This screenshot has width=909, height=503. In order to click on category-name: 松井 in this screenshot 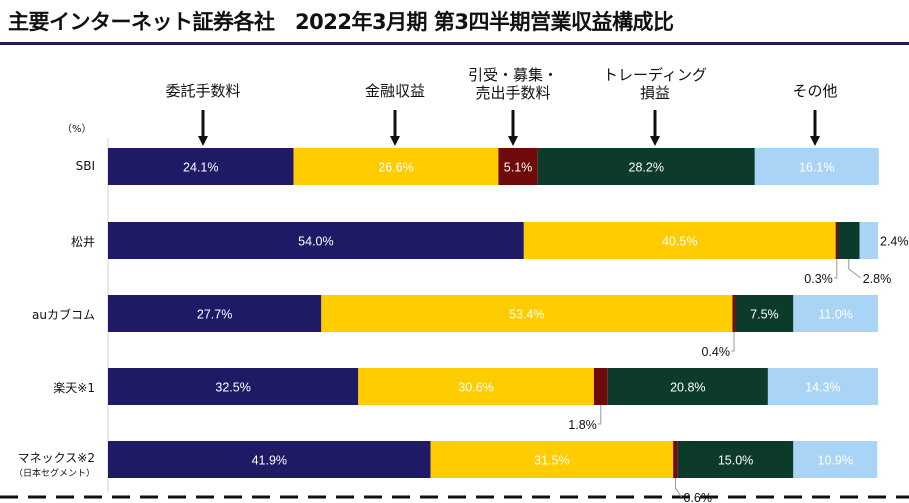, I will do `click(82, 242)`.